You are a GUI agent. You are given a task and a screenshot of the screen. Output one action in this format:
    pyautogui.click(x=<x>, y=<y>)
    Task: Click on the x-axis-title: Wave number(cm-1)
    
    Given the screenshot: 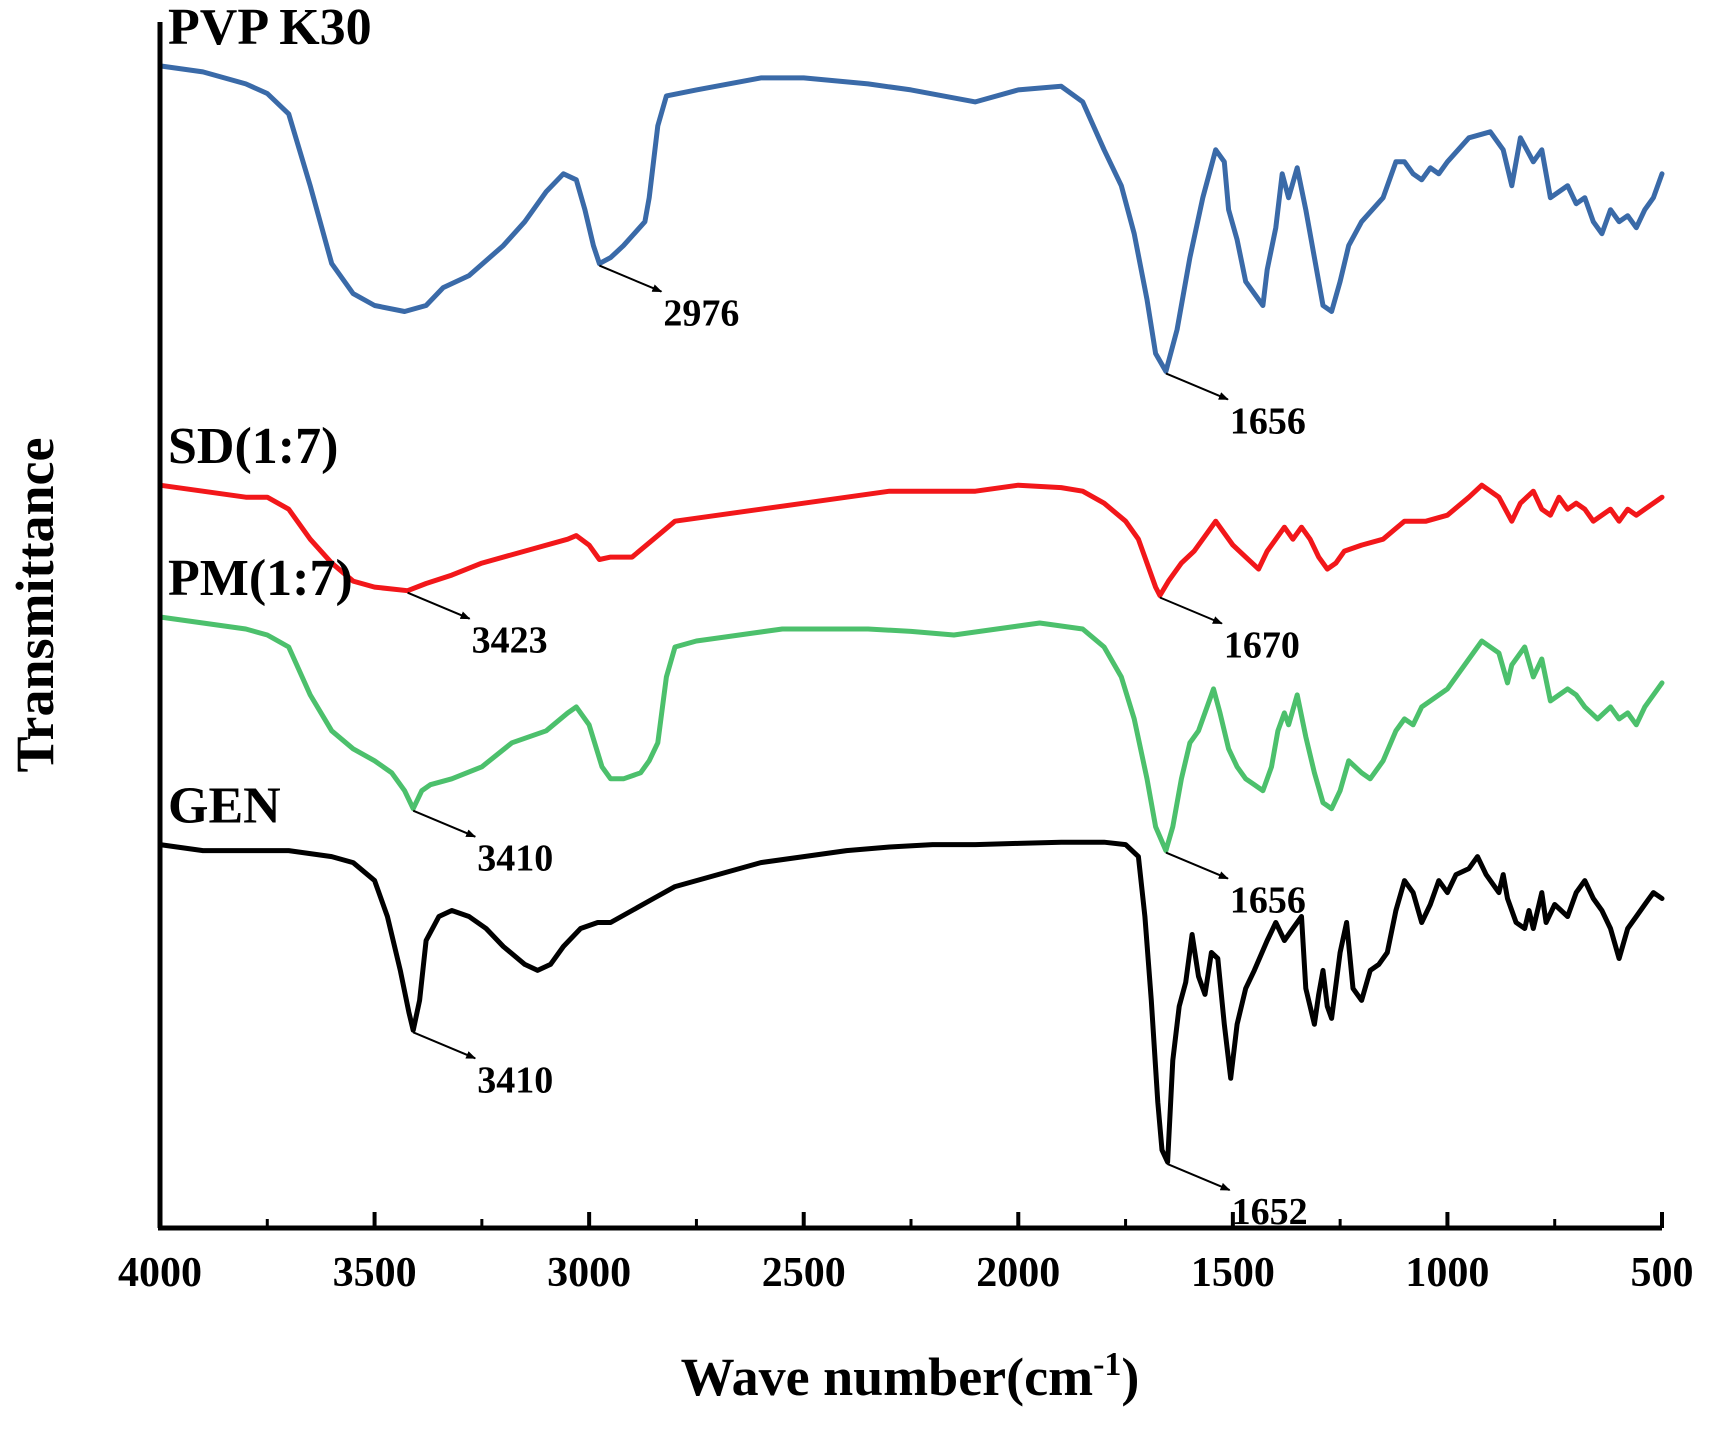 What is the action you would take?
    pyautogui.click(x=910, y=1376)
    